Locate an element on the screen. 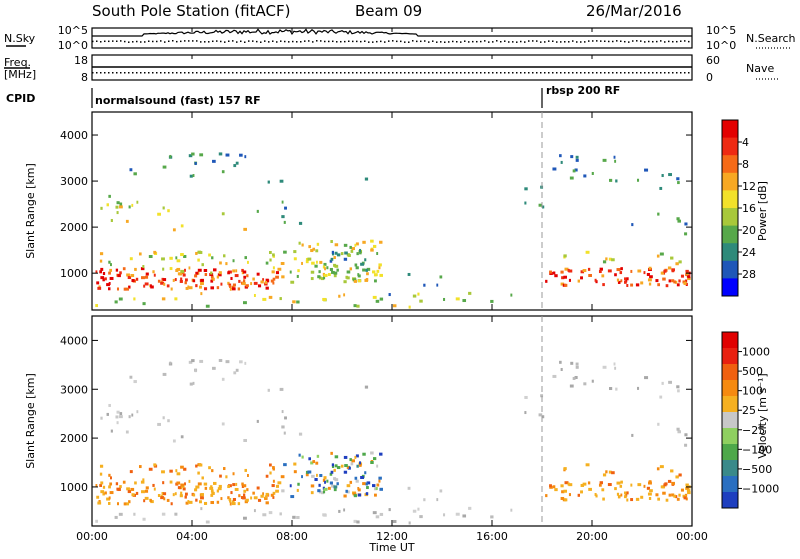  x-axis-label: Time UT is located at coordinates (391, 547).